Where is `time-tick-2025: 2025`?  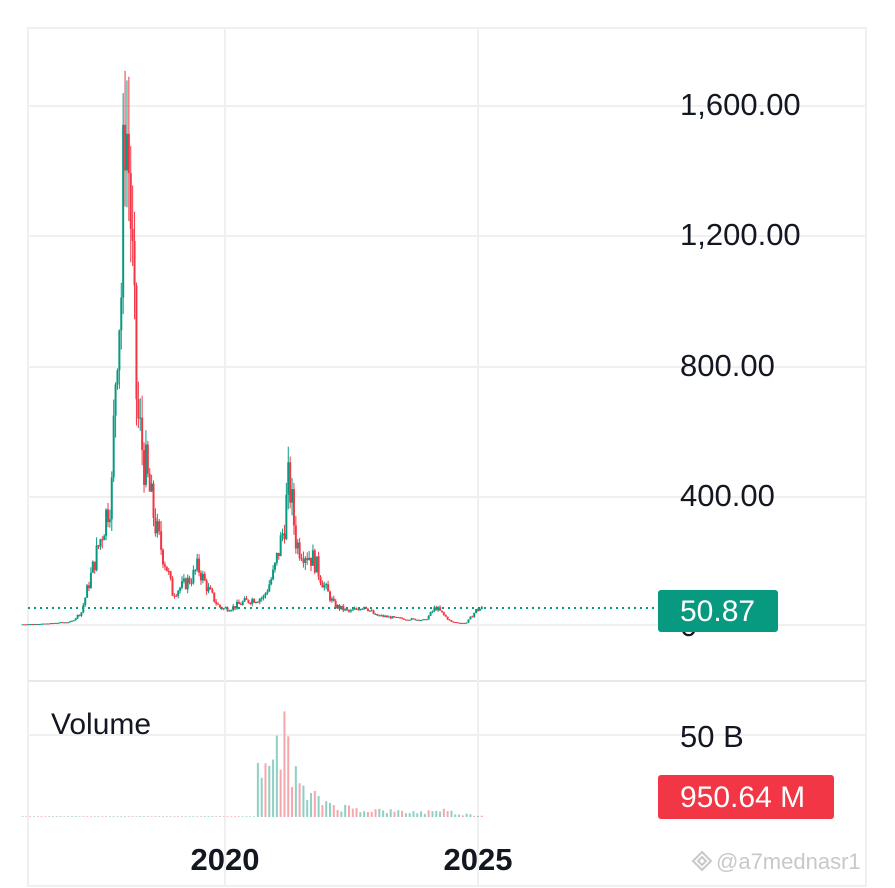 time-tick-2025: 2025 is located at coordinates (478, 859).